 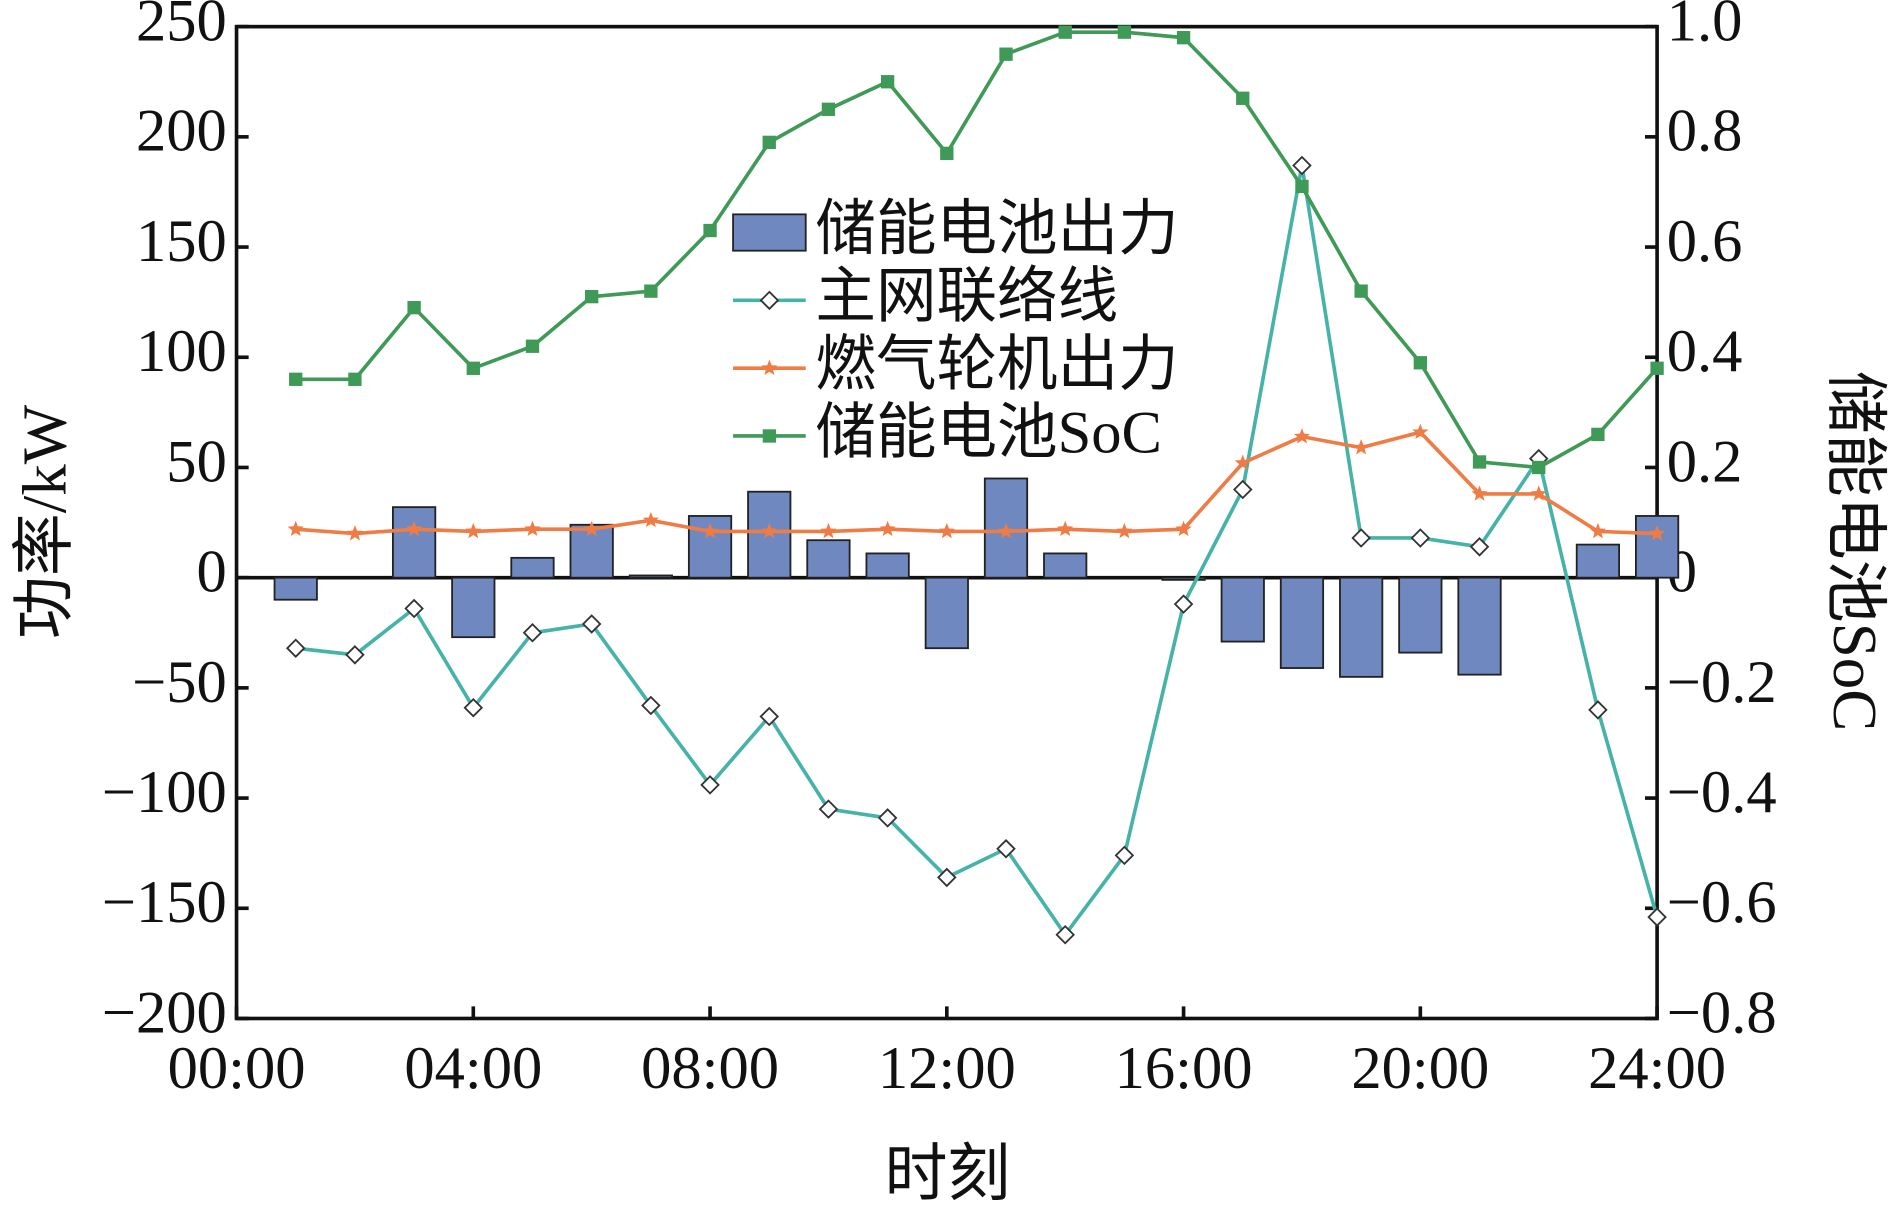 What do you see at coordinates (1184, 1068) in the screenshot?
I see `x-tick-label: 16:00` at bounding box center [1184, 1068].